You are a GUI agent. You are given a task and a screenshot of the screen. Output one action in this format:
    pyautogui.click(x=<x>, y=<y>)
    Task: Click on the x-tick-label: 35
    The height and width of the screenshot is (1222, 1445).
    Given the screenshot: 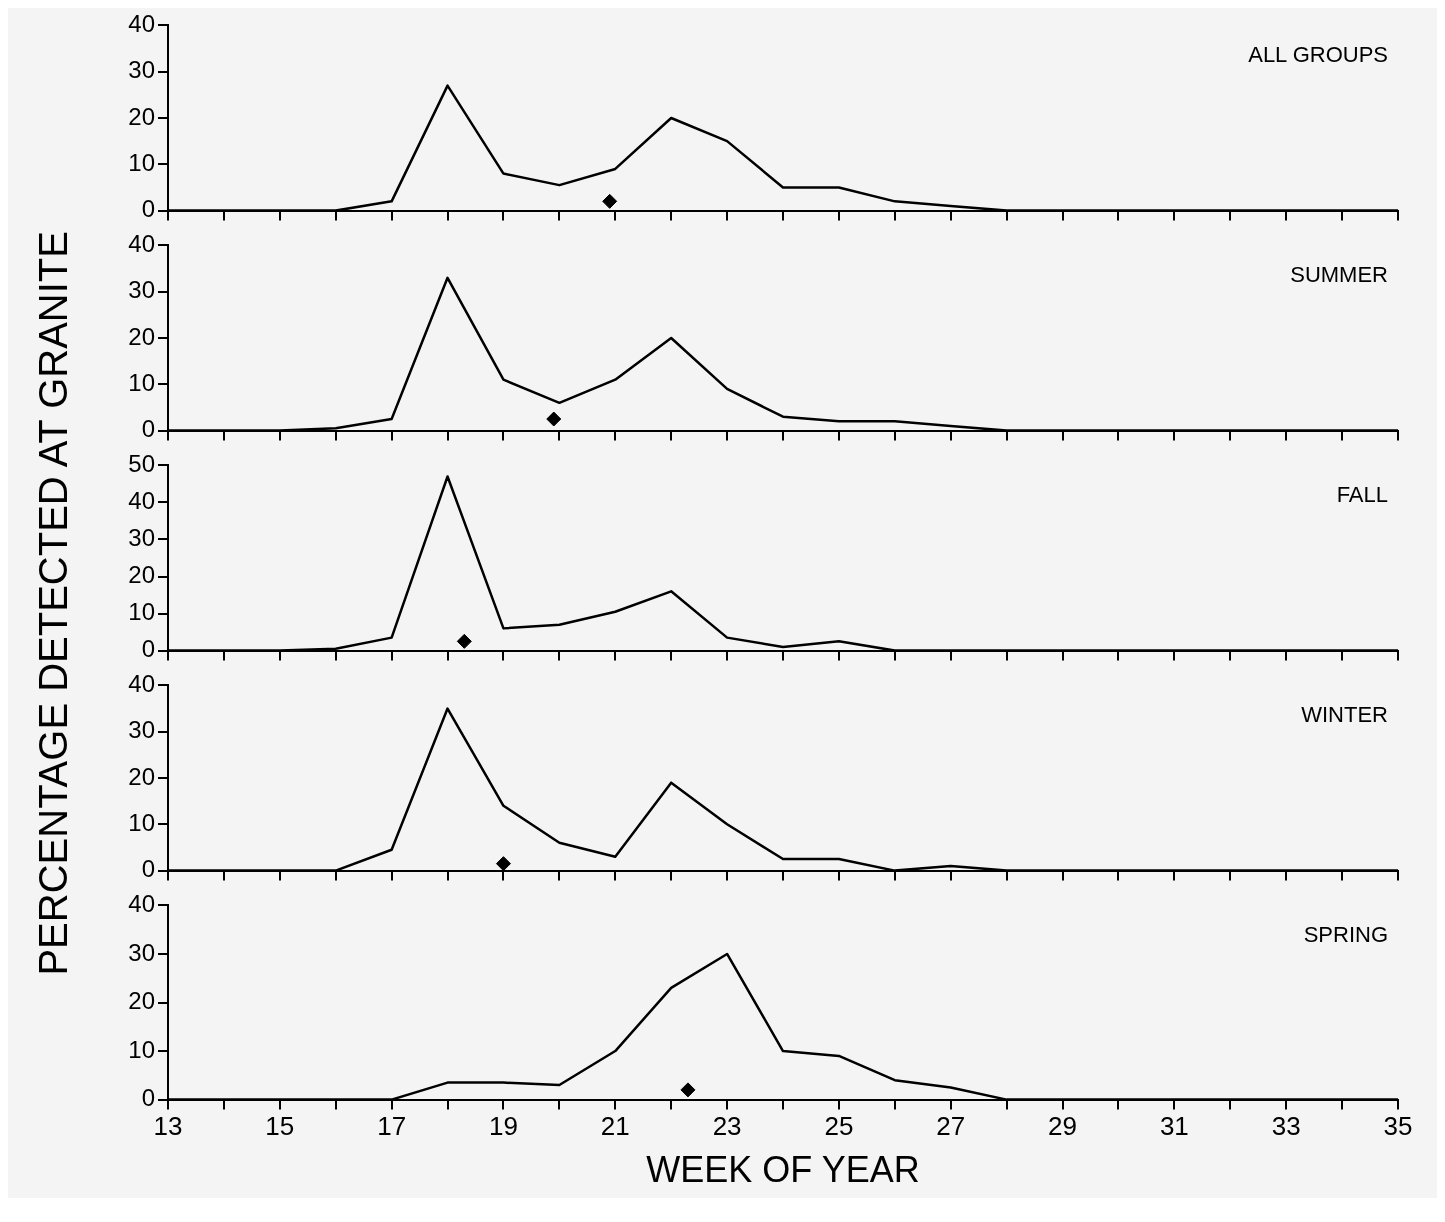 What is the action you would take?
    pyautogui.click(x=1398, y=1126)
    